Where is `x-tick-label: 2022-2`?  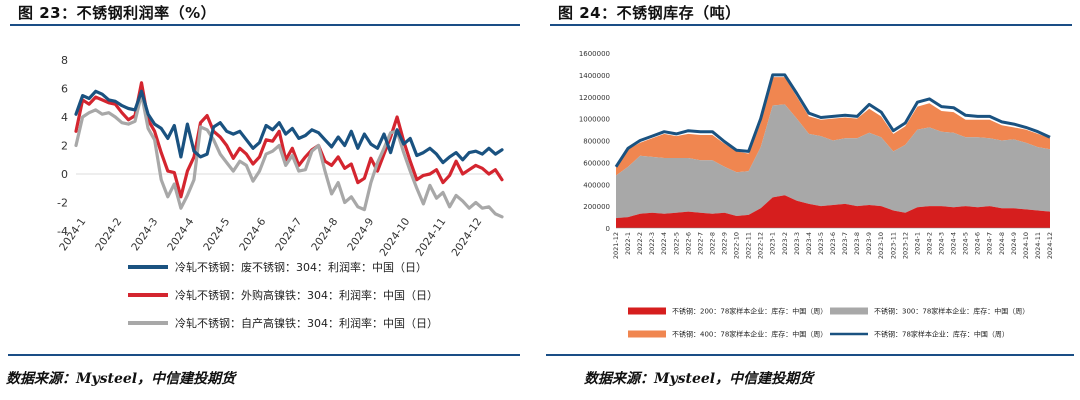
x-tick-label: 2022-2 is located at coordinates (640, 243).